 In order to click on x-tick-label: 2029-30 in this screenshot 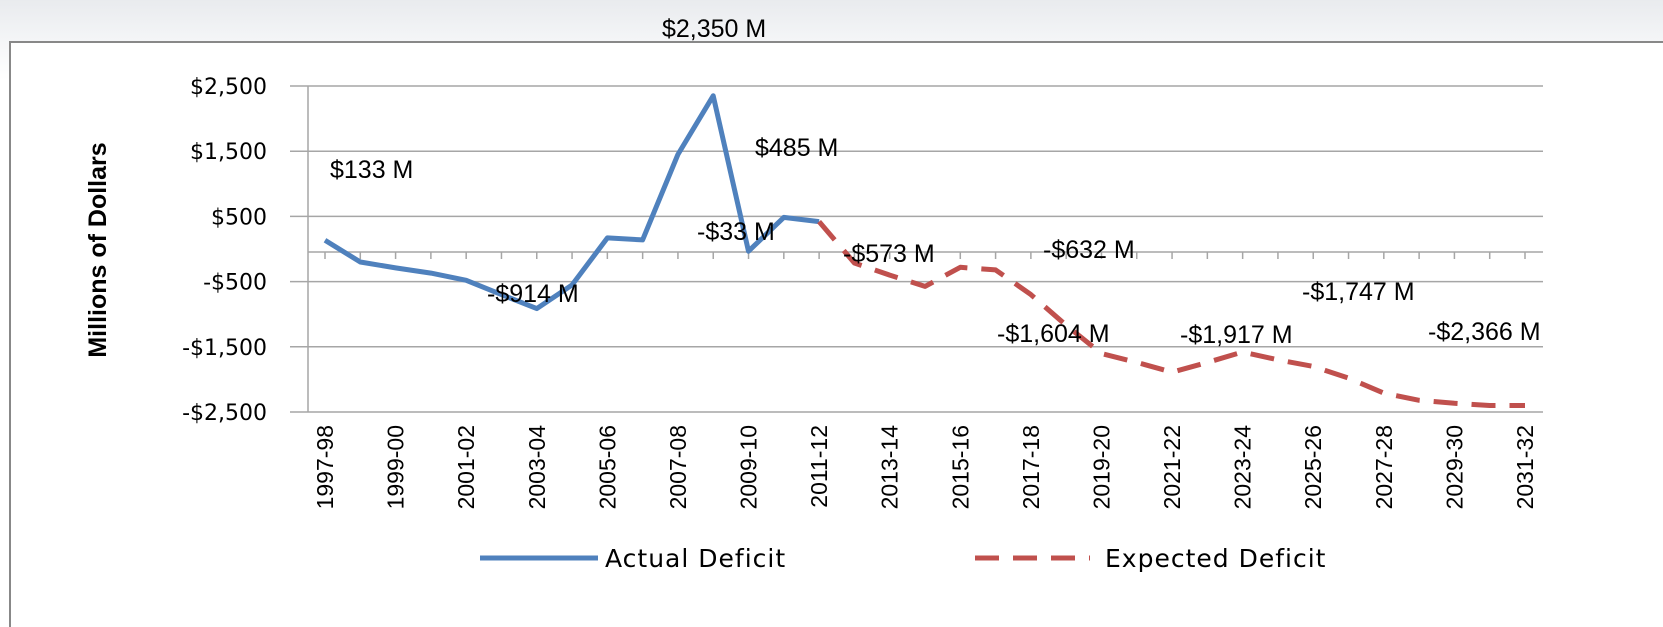, I will do `click(1454, 467)`.